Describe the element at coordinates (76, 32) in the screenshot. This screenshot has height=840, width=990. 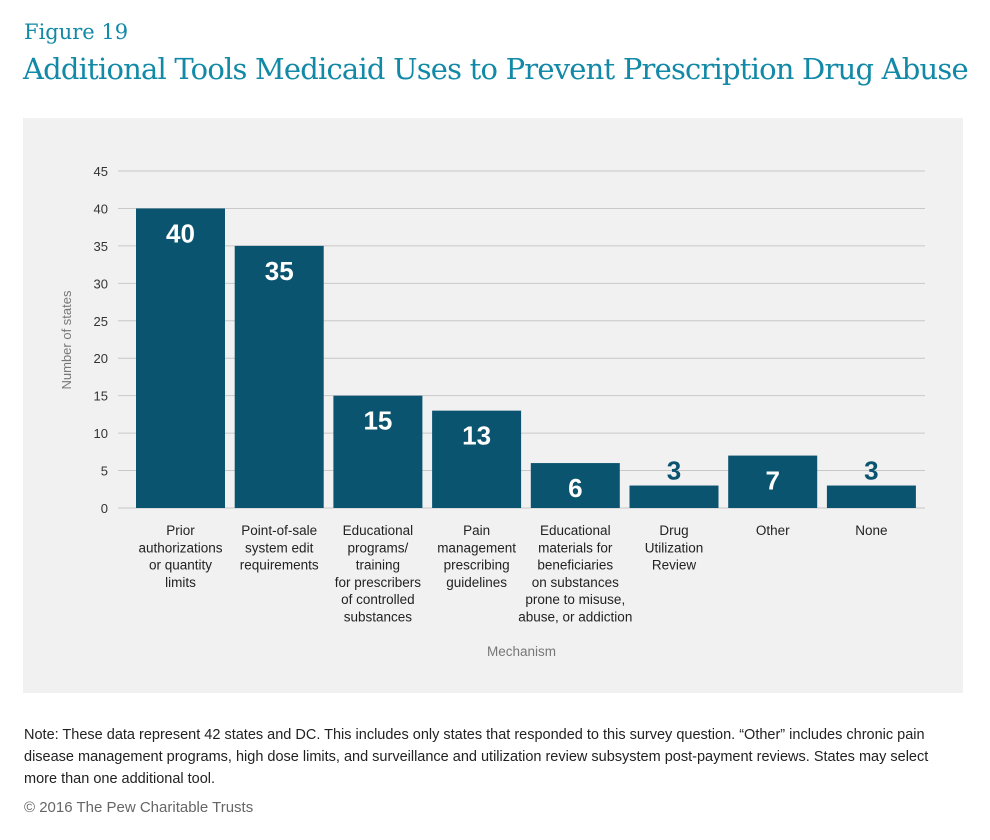
I see `figure-label: Figure 19` at that location.